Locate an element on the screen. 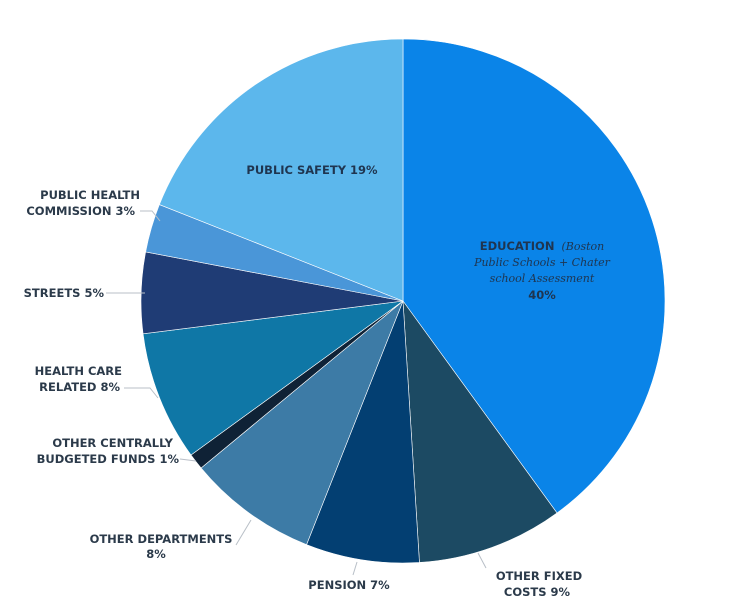  label-health-care-1: HEALTH CARE is located at coordinates (78, 371).